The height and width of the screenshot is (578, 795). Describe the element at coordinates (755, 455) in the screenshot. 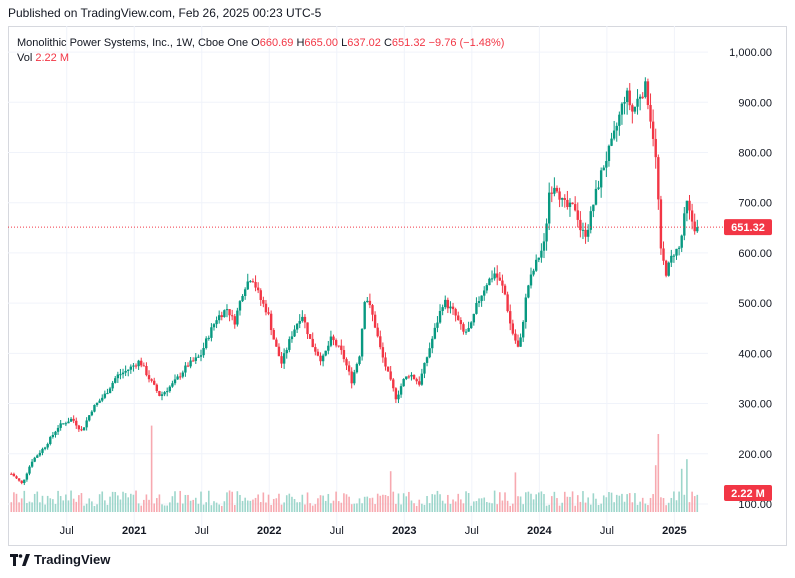

I see `y-tick-label: 200.00` at that location.